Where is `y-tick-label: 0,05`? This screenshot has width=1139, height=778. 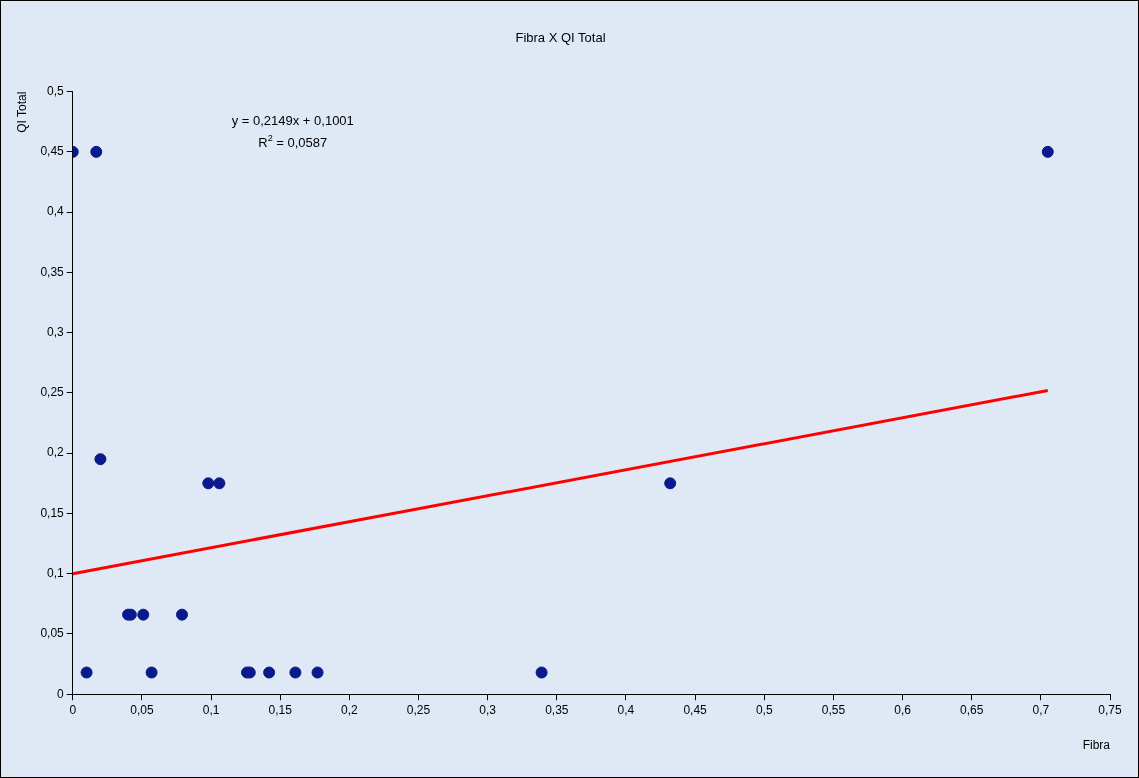
y-tick-label: 0,05 is located at coordinates (52, 633).